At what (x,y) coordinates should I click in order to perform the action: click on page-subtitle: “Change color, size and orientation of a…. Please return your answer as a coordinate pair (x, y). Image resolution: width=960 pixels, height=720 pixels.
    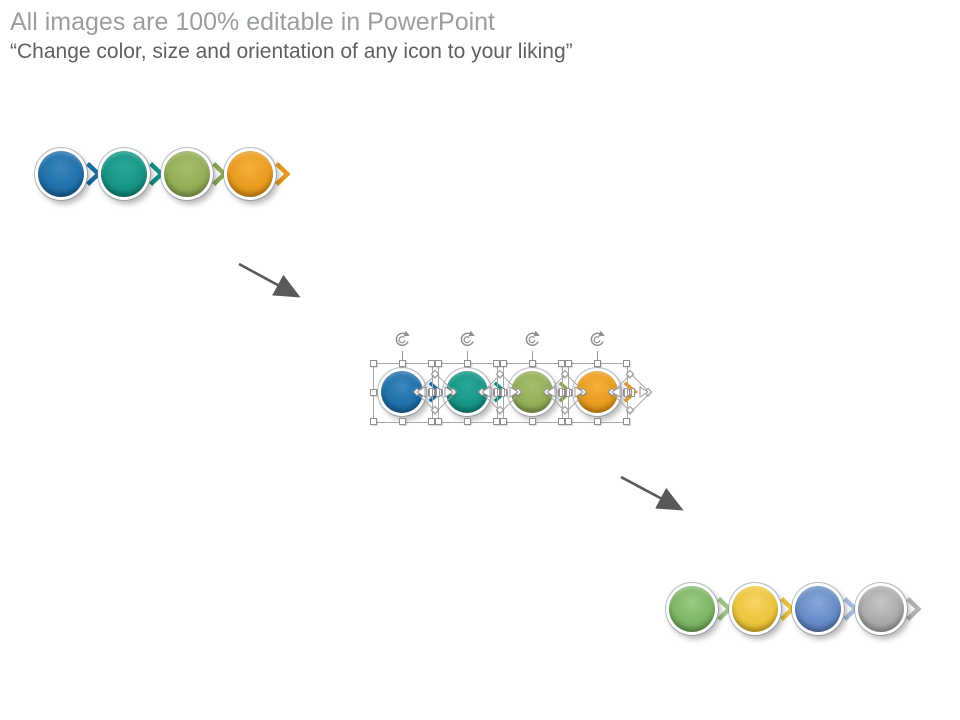
    Looking at the image, I should click on (291, 51).